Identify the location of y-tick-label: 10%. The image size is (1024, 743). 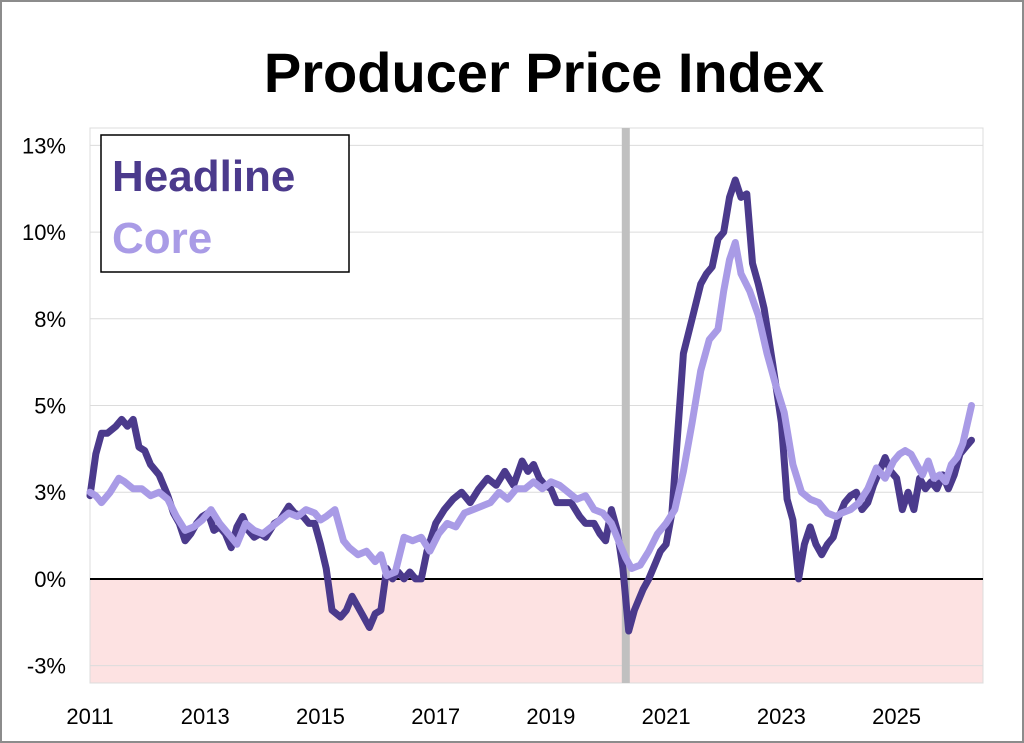
(44, 232).